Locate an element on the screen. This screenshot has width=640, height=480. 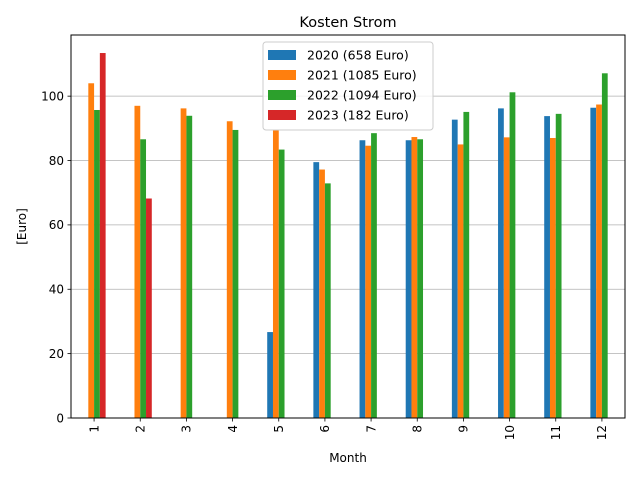
x-tick-label: 12 is located at coordinates (602, 432).